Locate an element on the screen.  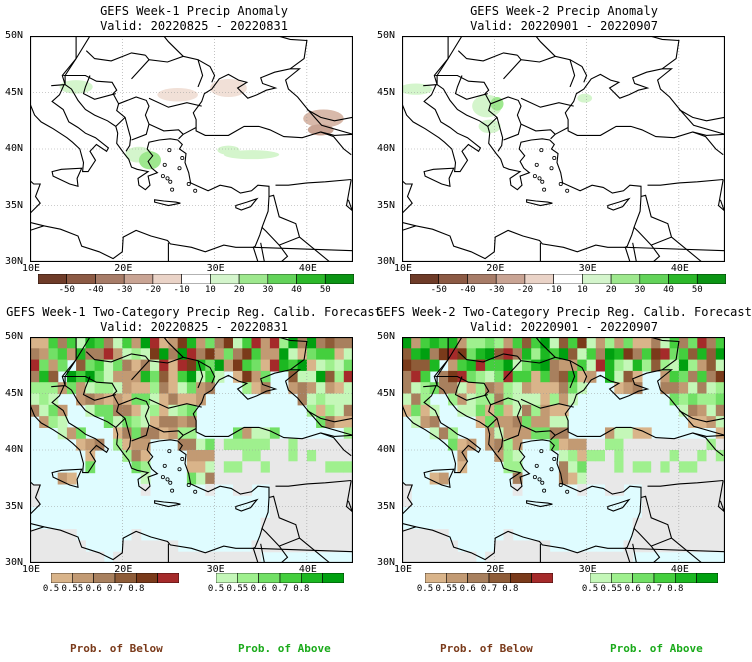
panel-1-valid: Valid: 20220825 - 20220831 is located at coordinates (194, 26).